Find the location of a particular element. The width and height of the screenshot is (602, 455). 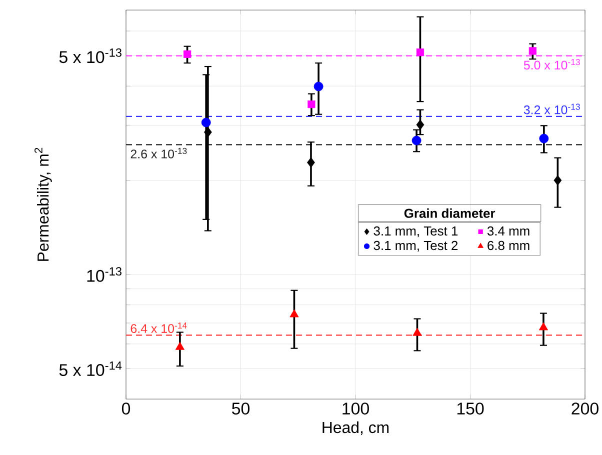

legend-title: Grain diameter is located at coordinates (450, 213).